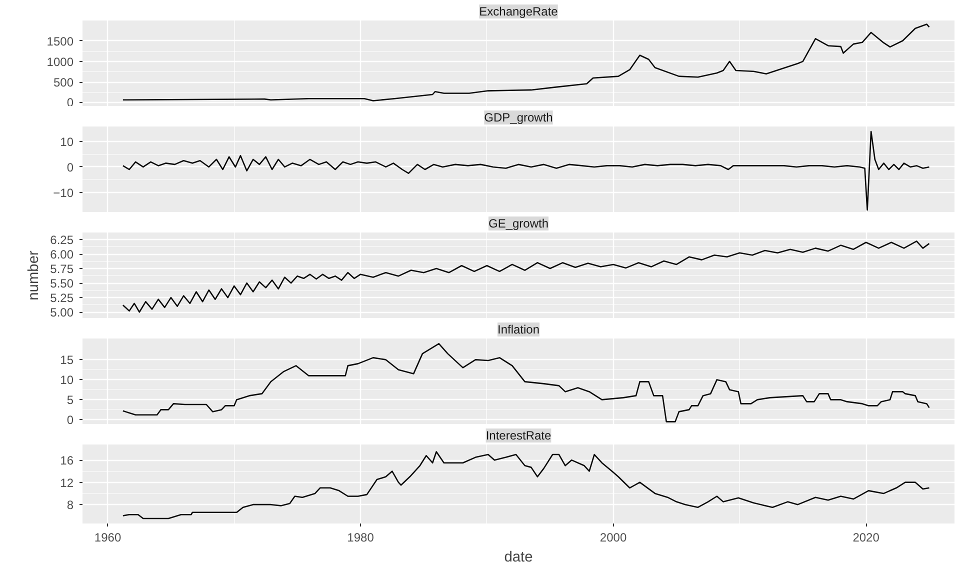  Describe the element at coordinates (62, 269) in the screenshot. I see `y-tick-label: 5.75` at that location.